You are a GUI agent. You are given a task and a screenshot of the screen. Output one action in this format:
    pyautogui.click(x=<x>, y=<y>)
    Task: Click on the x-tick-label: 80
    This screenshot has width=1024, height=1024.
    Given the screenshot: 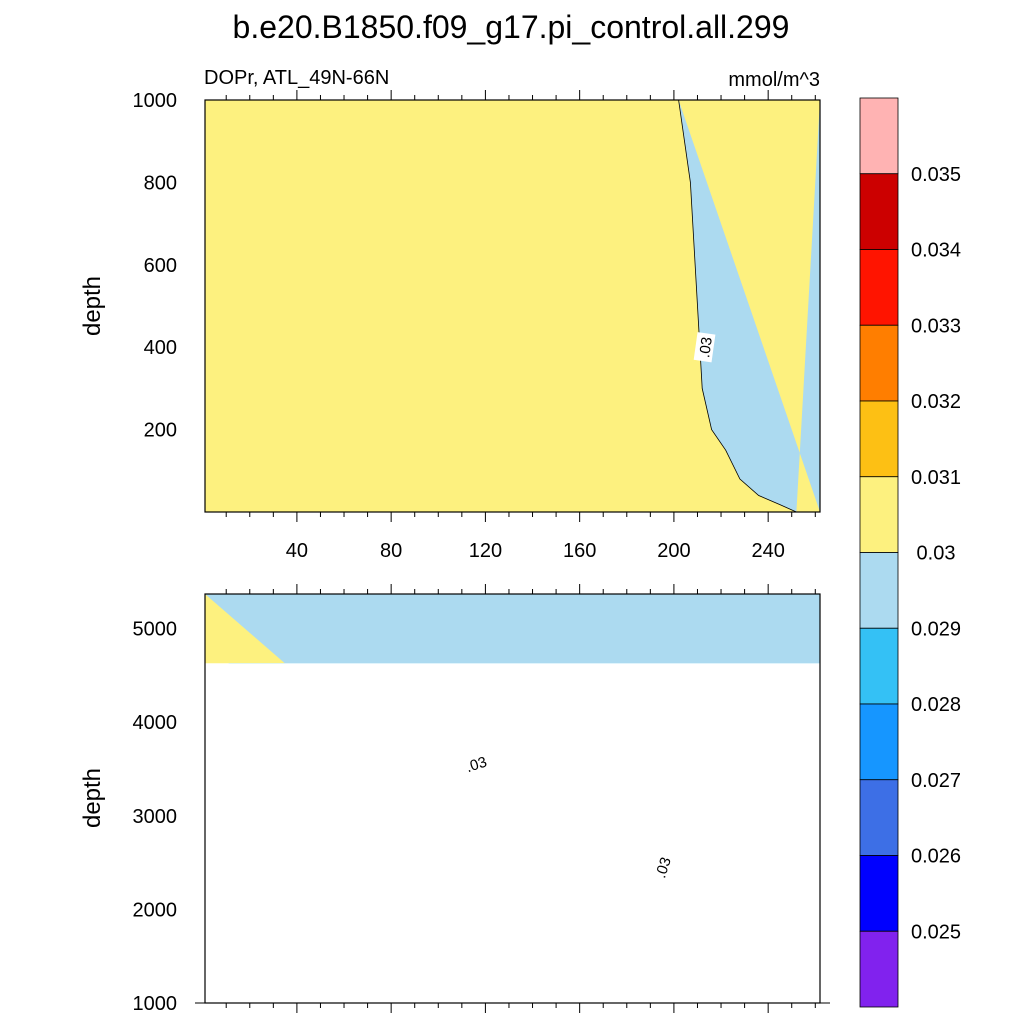 What is the action you would take?
    pyautogui.click(x=391, y=551)
    